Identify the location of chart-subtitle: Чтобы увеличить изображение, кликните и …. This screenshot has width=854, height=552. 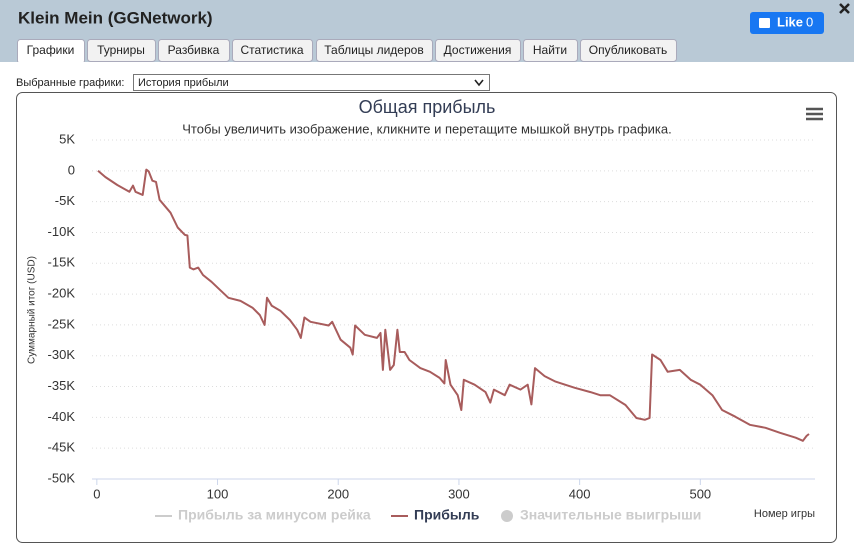
(426, 128).